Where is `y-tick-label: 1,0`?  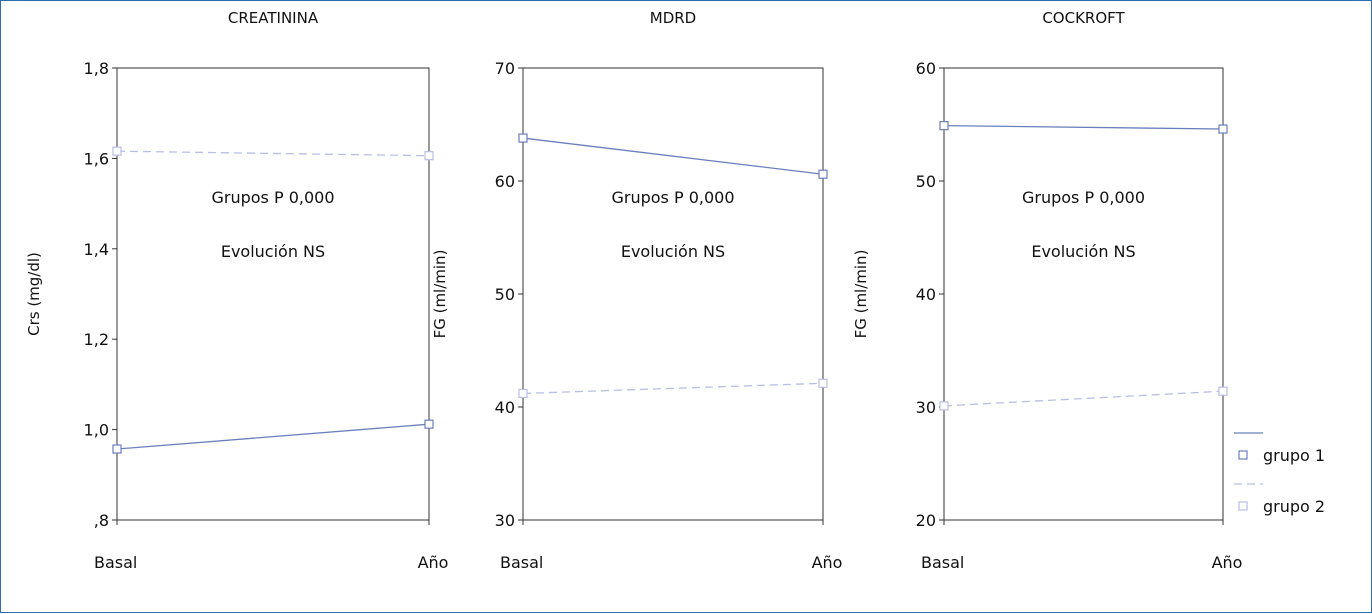 y-tick-label: 1,0 is located at coordinates (96, 430).